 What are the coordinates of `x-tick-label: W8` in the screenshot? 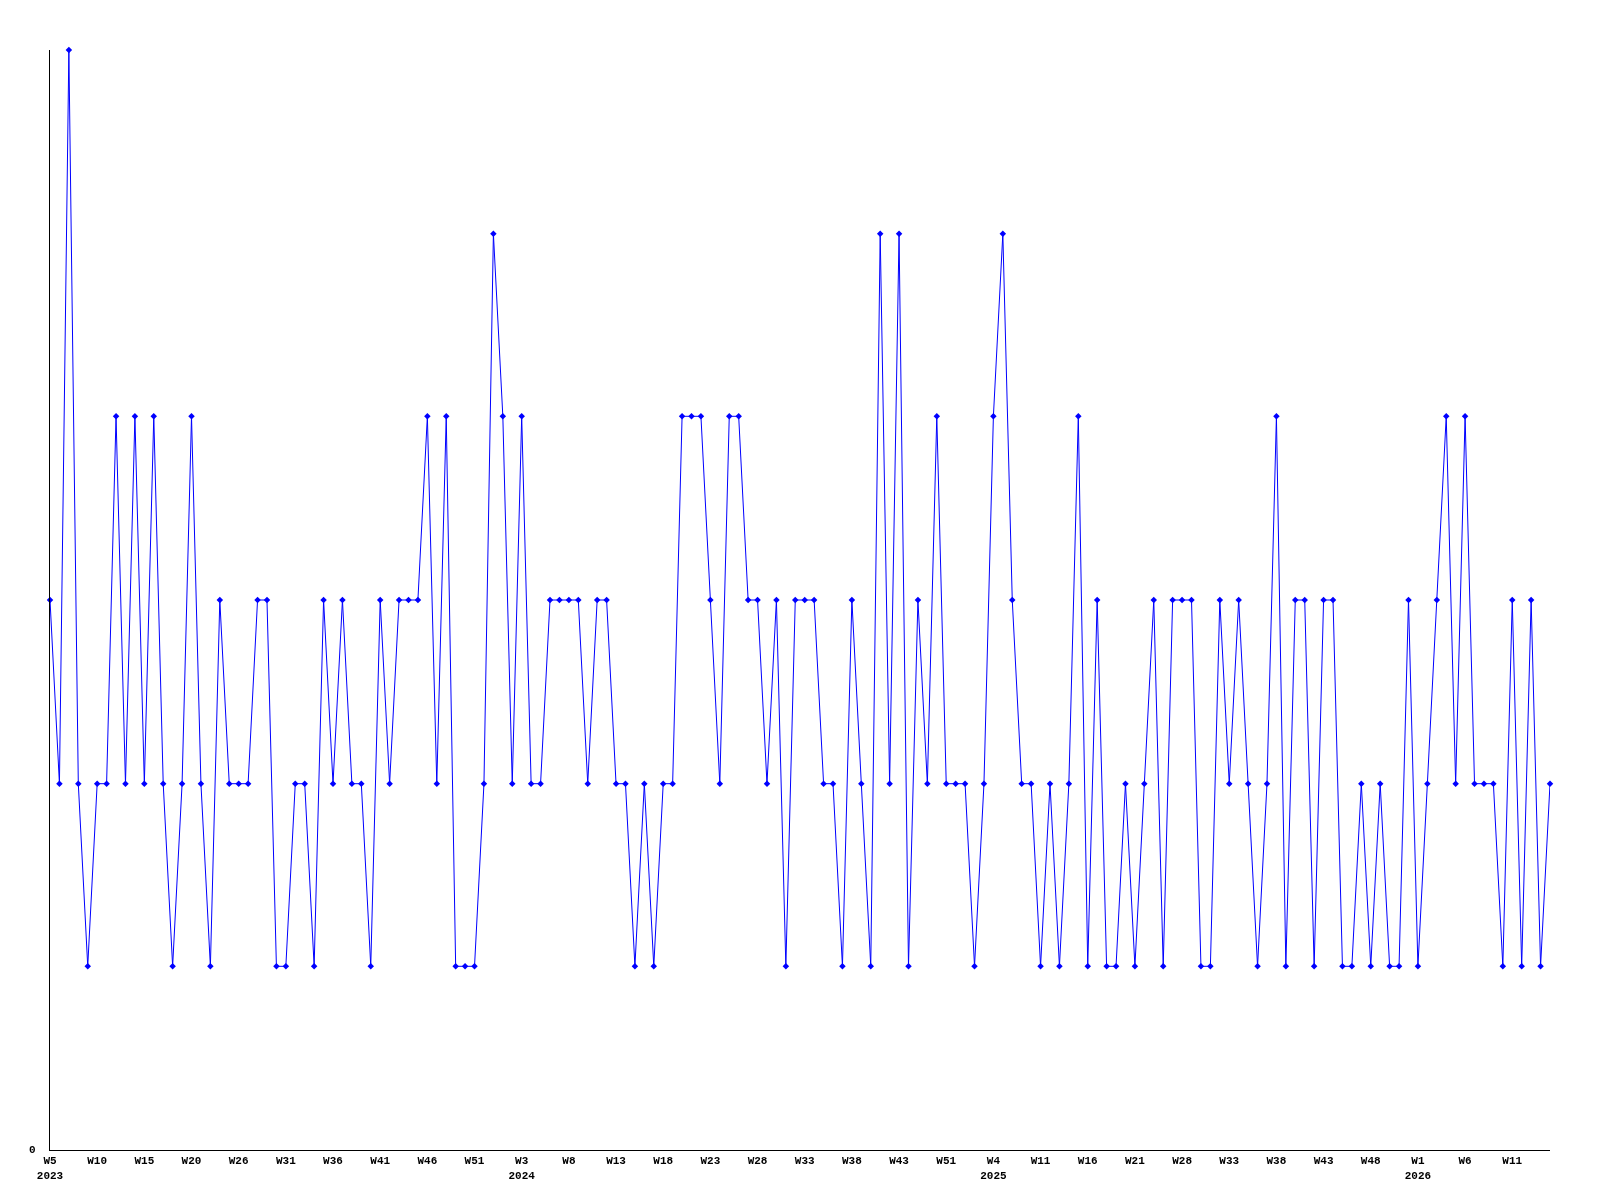 It's located at (569, 1161).